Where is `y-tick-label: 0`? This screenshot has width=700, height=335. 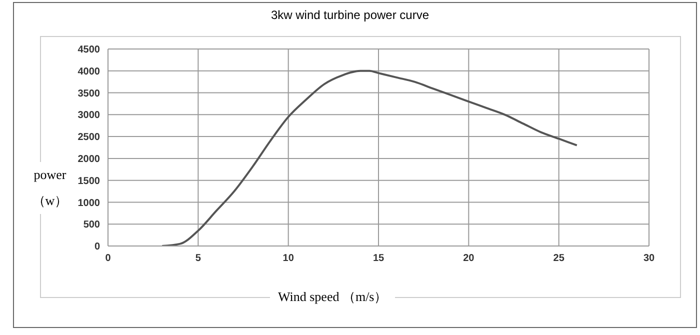
y-tick-label: 0 is located at coordinates (97, 247).